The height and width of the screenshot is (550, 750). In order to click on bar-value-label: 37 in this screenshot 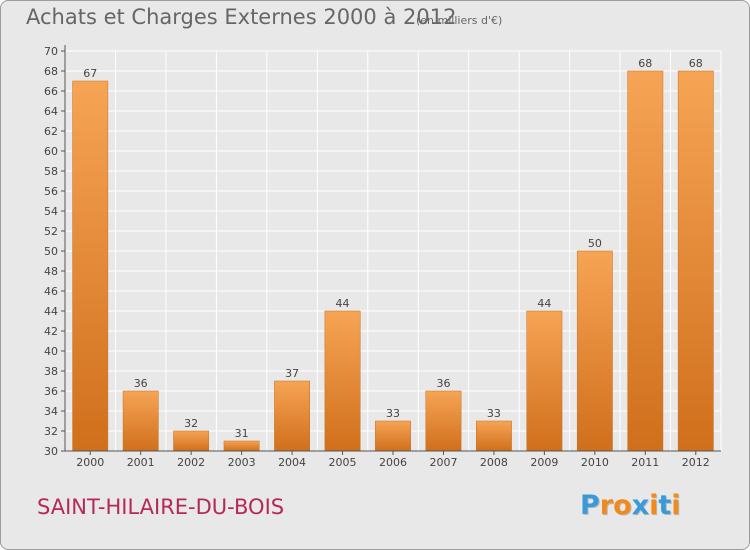, I will do `click(292, 373)`.